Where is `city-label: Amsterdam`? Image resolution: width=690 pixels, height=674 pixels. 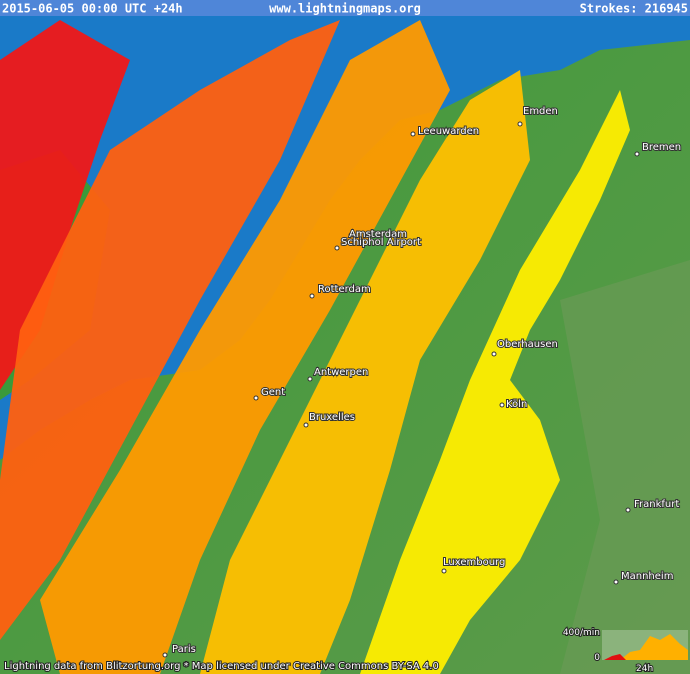 city-label: Amsterdam is located at coordinates (378, 234).